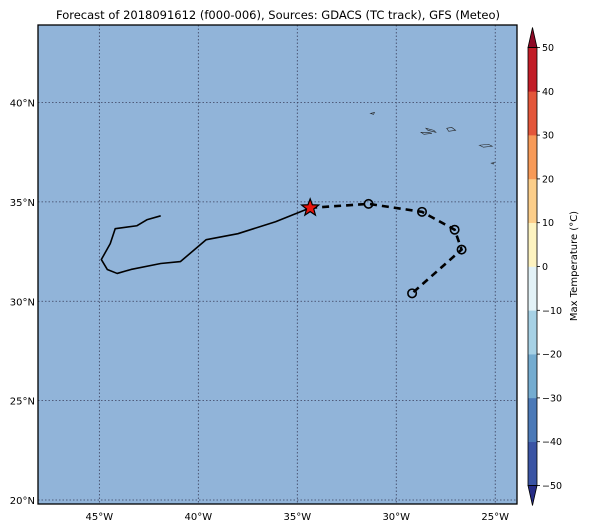 The height and width of the screenshot is (529, 592). Describe the element at coordinates (396, 517) in the screenshot. I see `lon-tick-label: 30°W` at that location.